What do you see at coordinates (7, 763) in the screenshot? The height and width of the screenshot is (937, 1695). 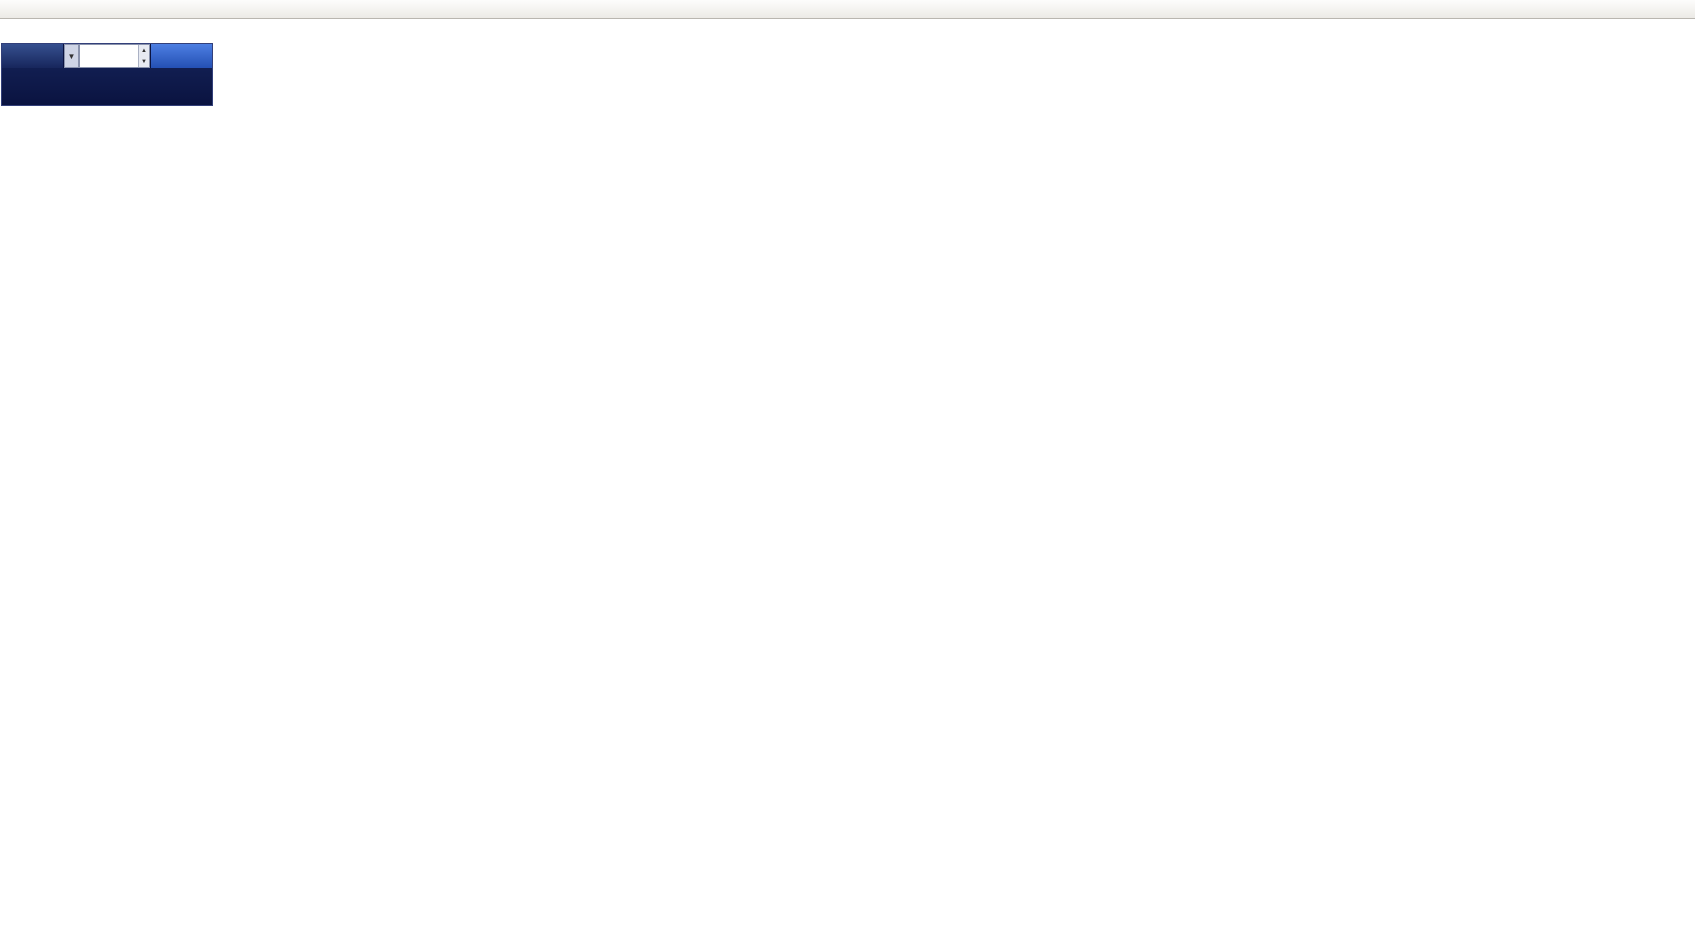 I see `rsi-header` at bounding box center [7, 763].